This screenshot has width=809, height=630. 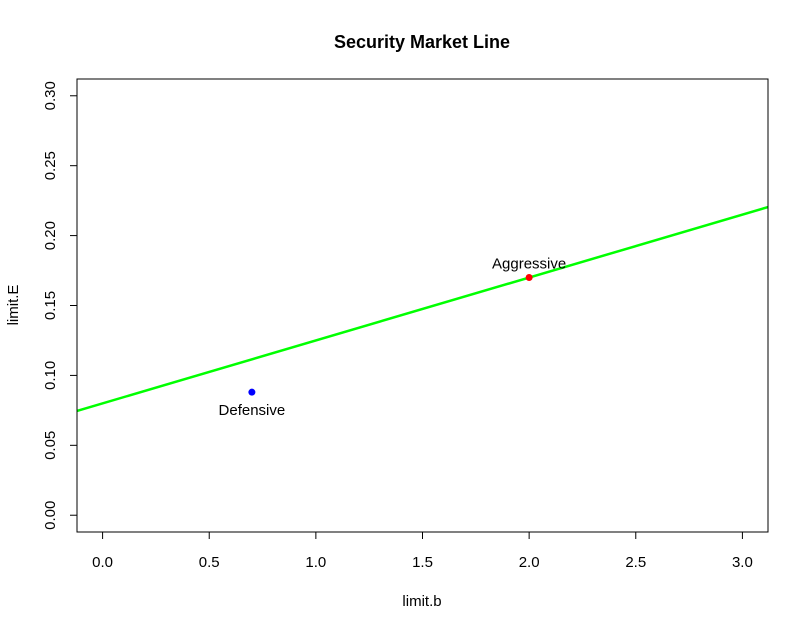 What do you see at coordinates (422, 42) in the screenshot?
I see `chart-title: Security Market Line` at bounding box center [422, 42].